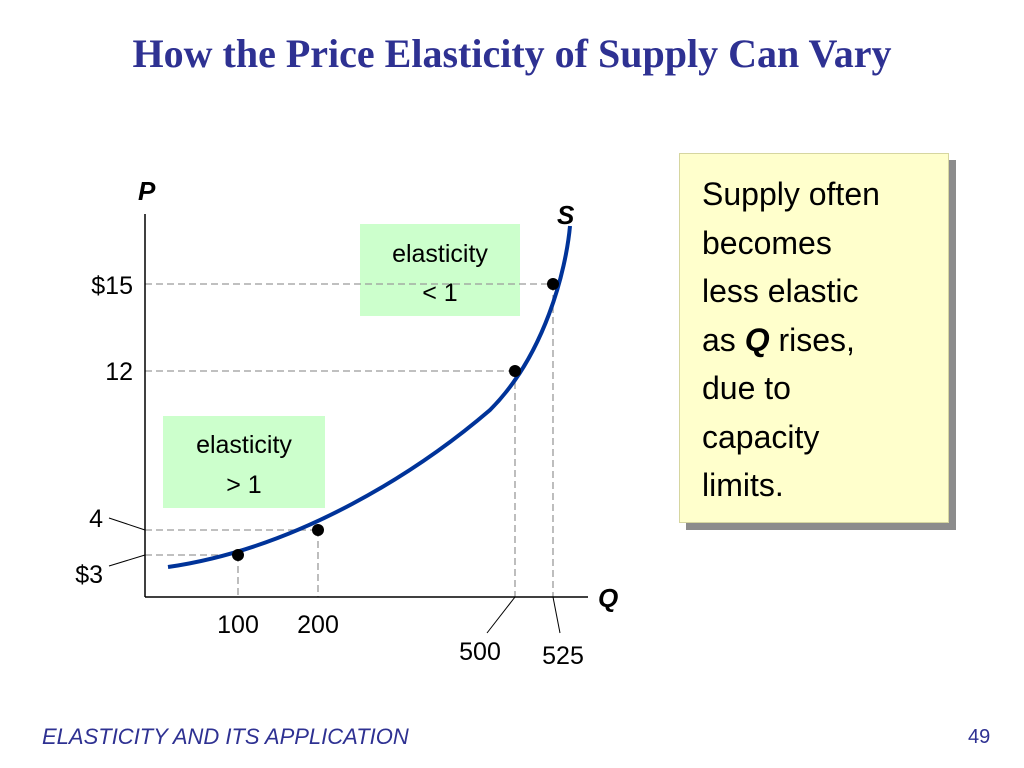  Describe the element at coordinates (147, 191) in the screenshot. I see `y-axis-name: P` at that location.